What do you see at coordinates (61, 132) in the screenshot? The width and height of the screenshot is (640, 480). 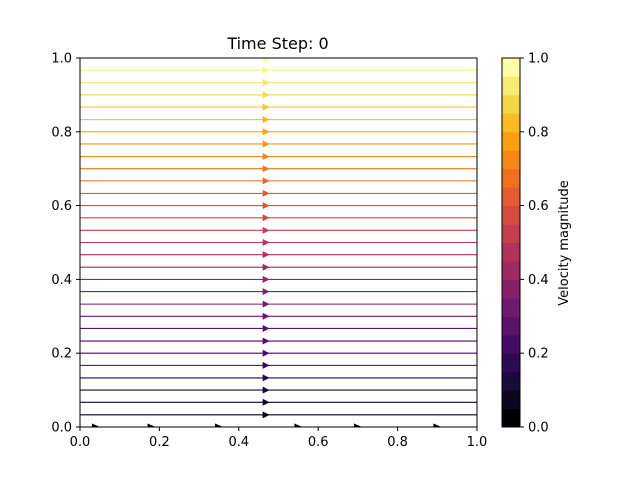 I see `y-tick-label: 0.8` at bounding box center [61, 132].